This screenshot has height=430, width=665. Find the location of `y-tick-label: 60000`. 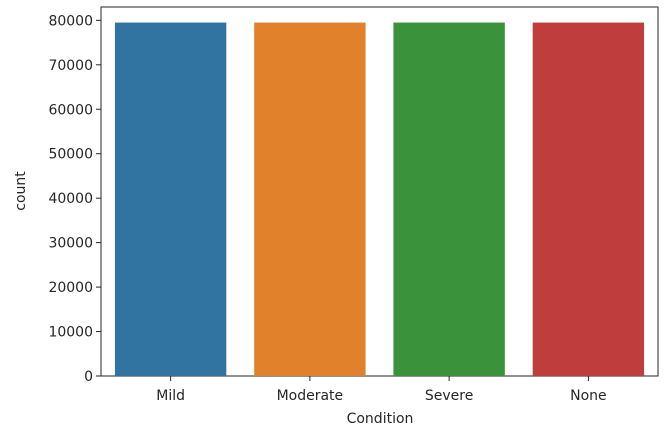

y-tick-label: 60000 is located at coordinates (70, 110).